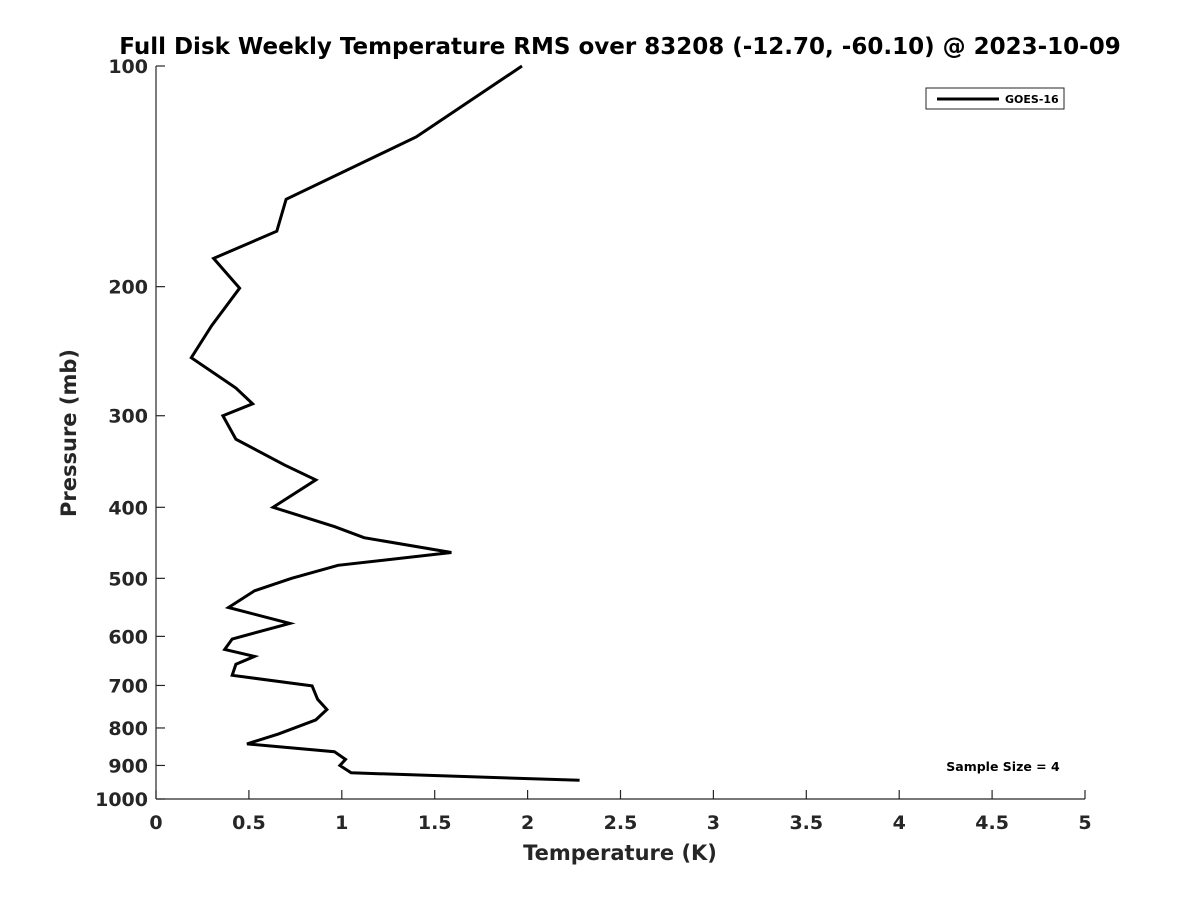  Describe the element at coordinates (992, 823) in the screenshot. I see `x-tick-label: 4.5` at that location.